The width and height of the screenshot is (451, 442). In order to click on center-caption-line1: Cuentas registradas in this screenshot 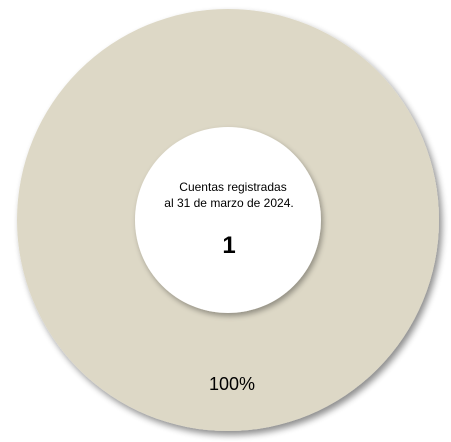, I will do `click(232, 187)`.